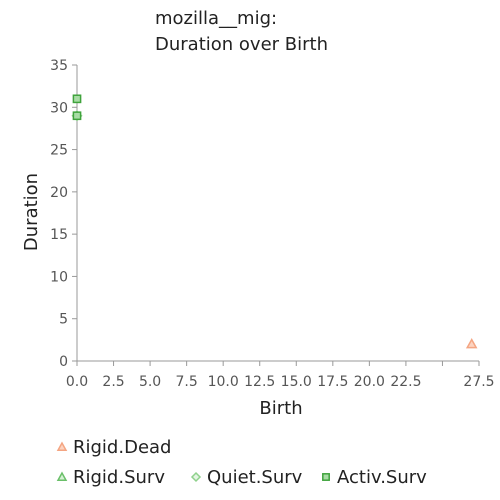 This screenshot has width=500, height=500. Describe the element at coordinates (296, 382) in the screenshot. I see `x-tick-label: 15.0` at that location.